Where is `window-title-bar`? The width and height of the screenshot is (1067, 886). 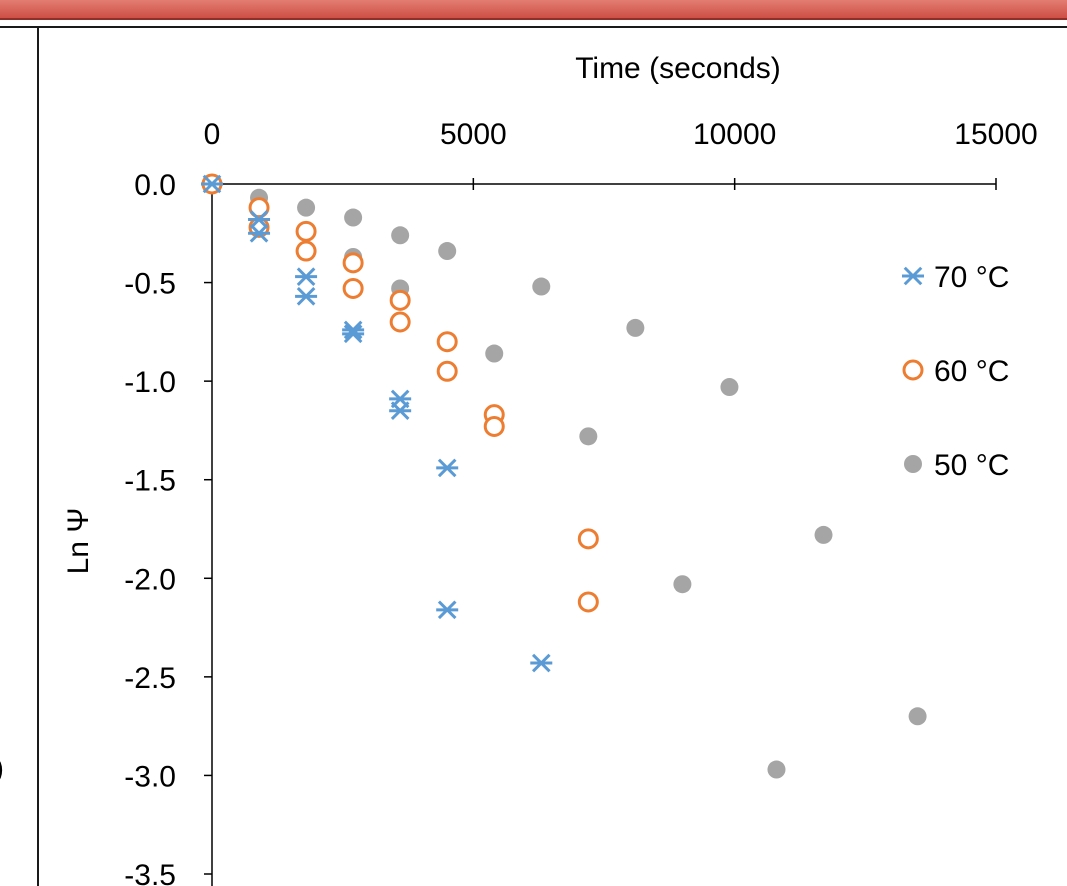 window-title-bar is located at coordinates (533, 10).